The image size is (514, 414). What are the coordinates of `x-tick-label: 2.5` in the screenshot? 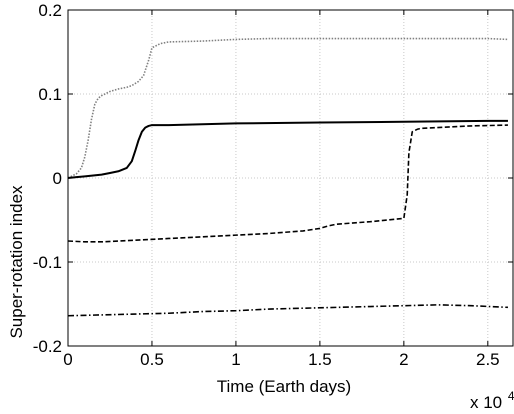 It's located at (488, 359).